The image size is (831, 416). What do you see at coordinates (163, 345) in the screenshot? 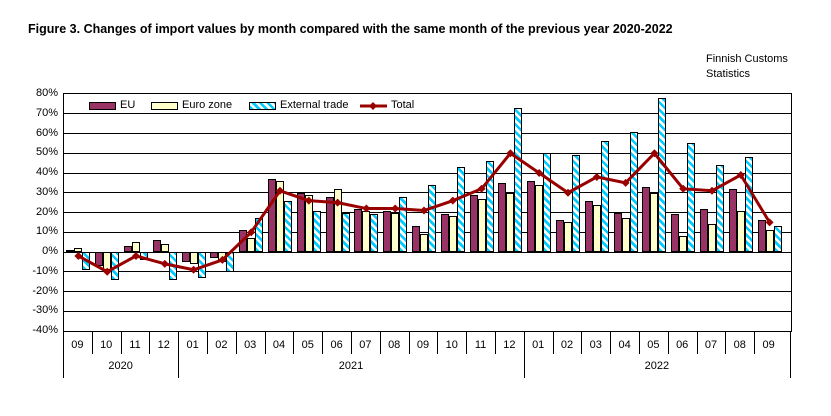
I see `month-label: 12` at bounding box center [163, 345].